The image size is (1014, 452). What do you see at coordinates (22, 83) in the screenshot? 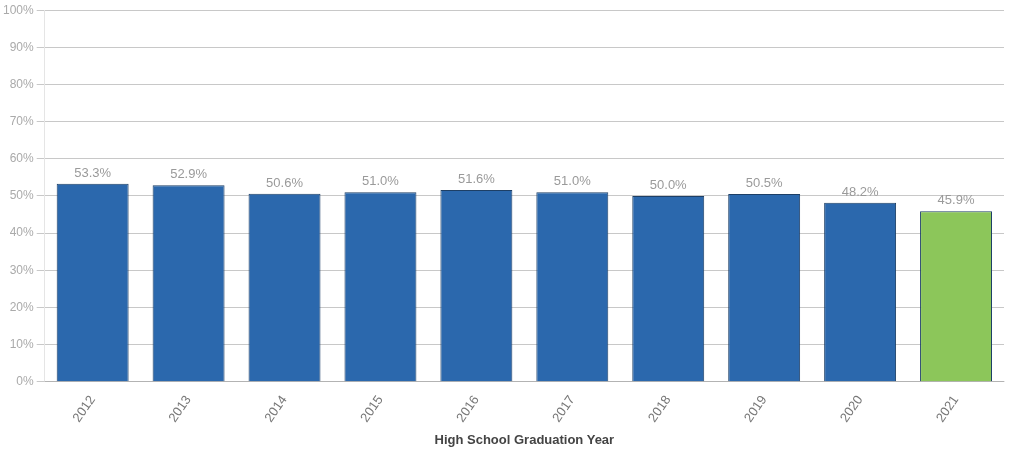
I see `y-tick-label: 80%` at bounding box center [22, 83].